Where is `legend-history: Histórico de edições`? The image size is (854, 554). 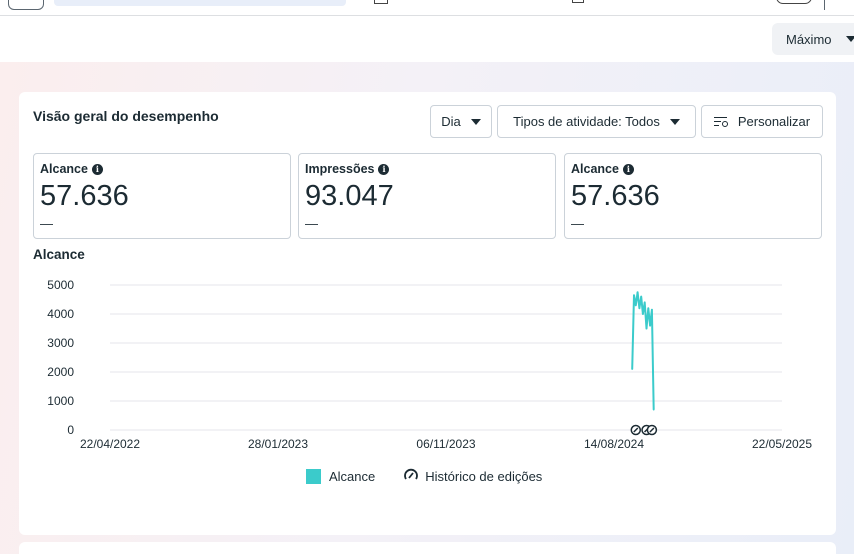 legend-history: Histórico de edições is located at coordinates (472, 476).